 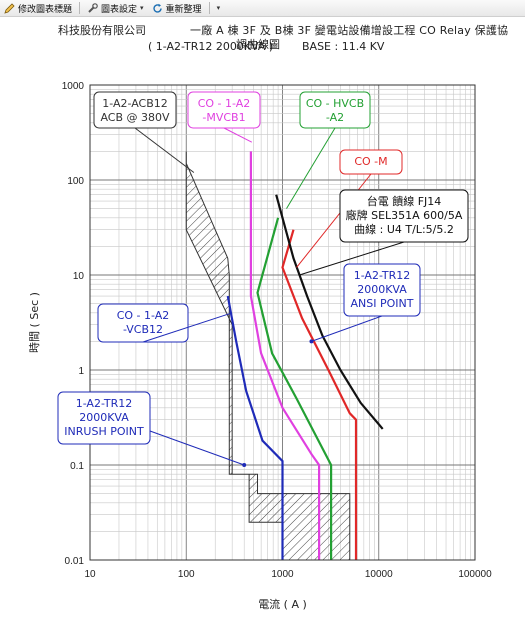 I want to click on annotation-text: INRUSH POINT, so click(x=104, y=431).